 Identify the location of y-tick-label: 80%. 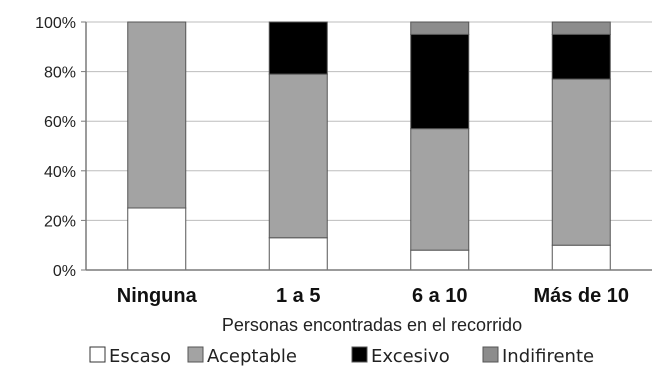
(60, 73).